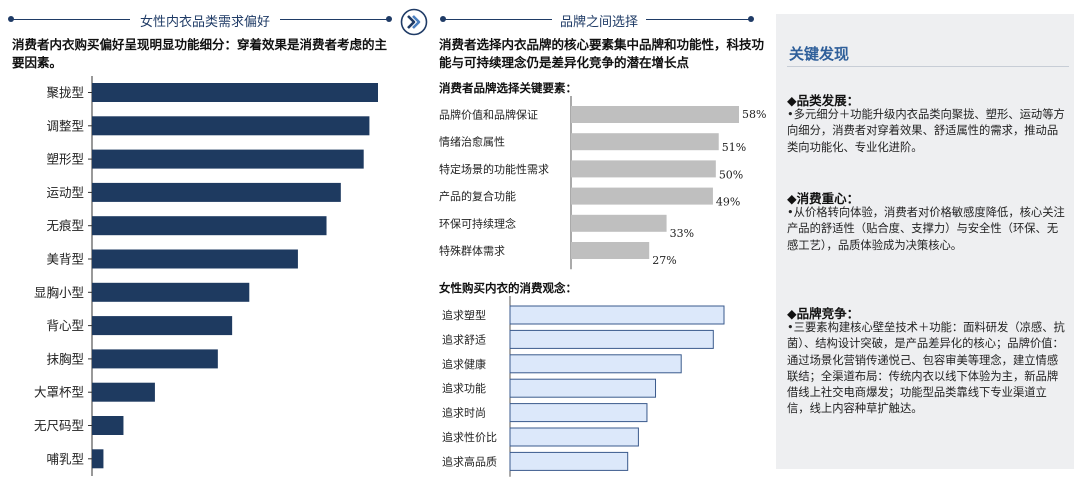 This screenshot has width=1080, height=483. I want to click on finding-1-heading: ◆品类发展：, so click(823, 100).